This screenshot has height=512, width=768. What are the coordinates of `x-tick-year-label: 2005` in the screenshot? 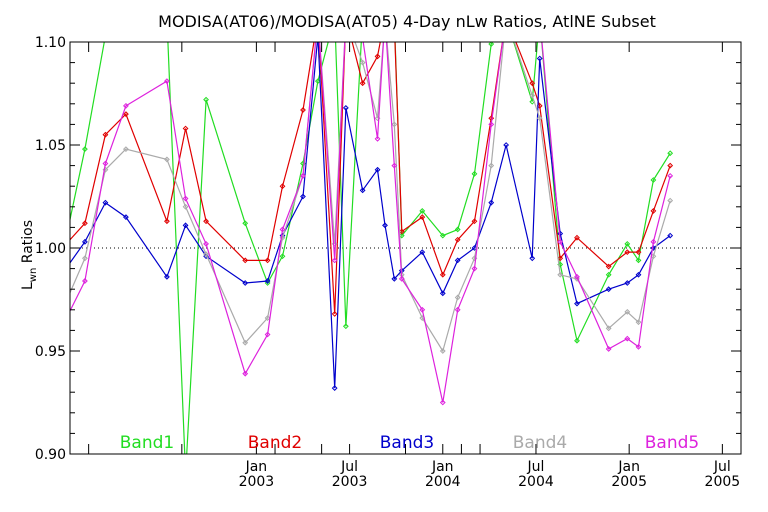 It's located at (723, 482).